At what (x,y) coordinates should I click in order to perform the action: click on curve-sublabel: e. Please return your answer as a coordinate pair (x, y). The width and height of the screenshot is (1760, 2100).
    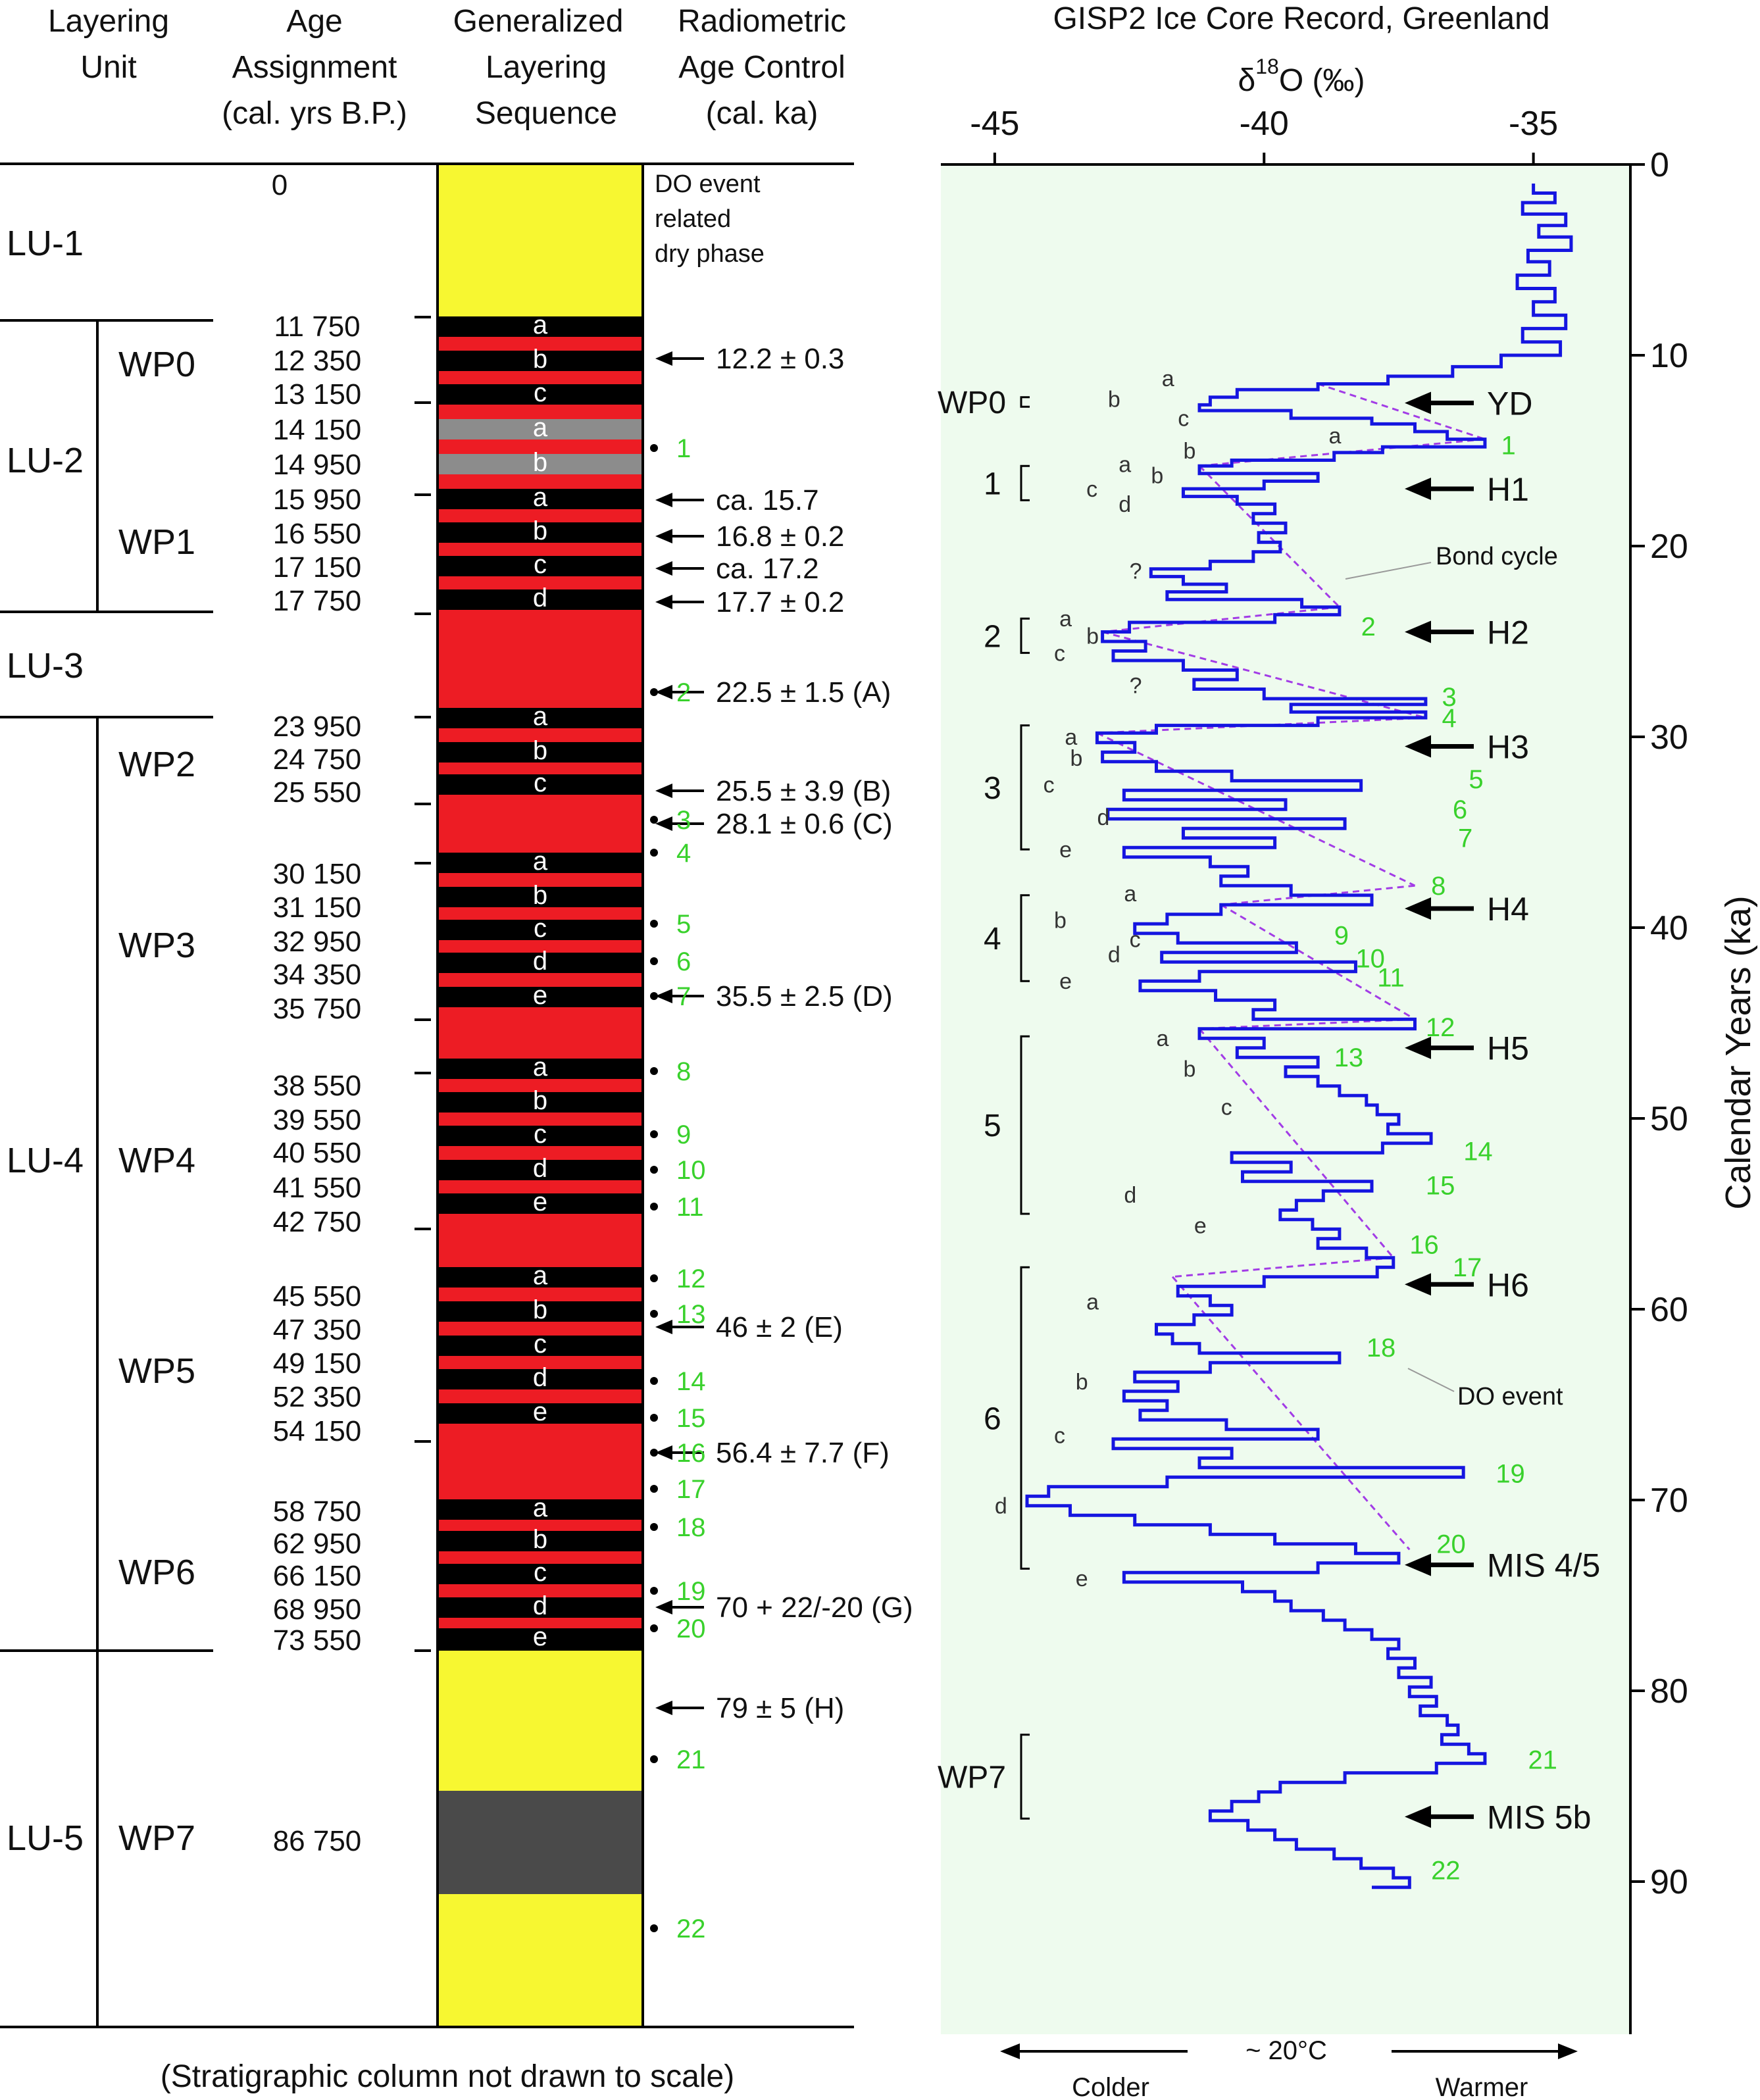
    Looking at the image, I should click on (1082, 1579).